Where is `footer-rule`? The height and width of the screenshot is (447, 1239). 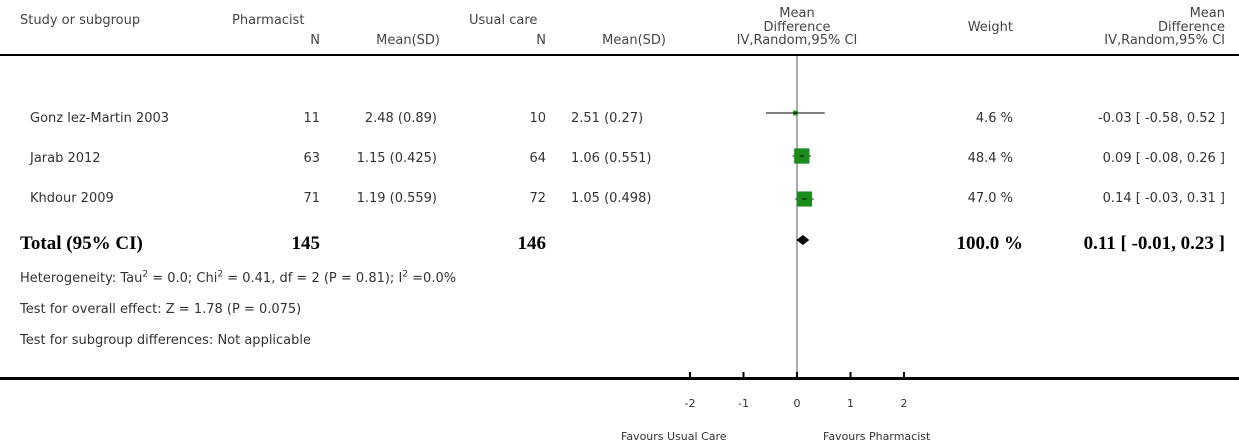 footer-rule is located at coordinates (619, 378).